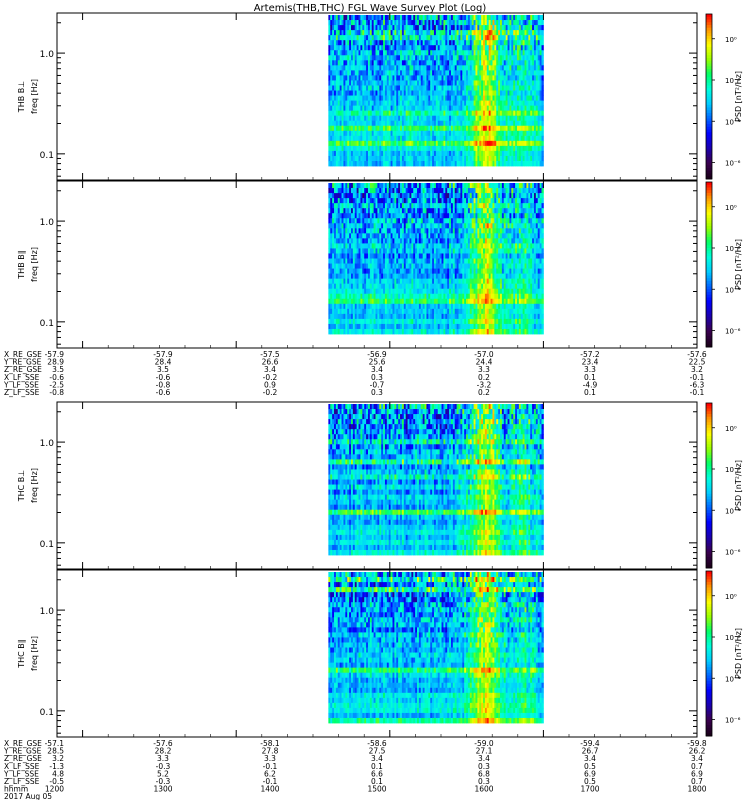 Image resolution: width=750 pixels, height=800 pixels. What do you see at coordinates (709, 38) in the screenshot?
I see `colorbar-step` at bounding box center [709, 38].